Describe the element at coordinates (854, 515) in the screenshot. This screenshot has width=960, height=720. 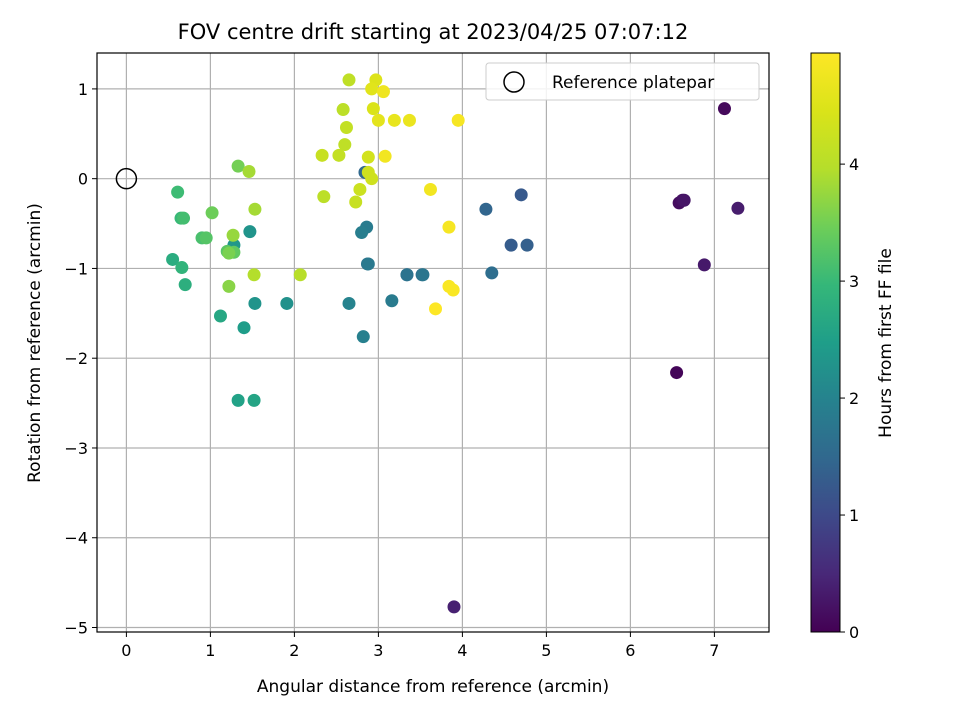
I see `colorbar-tick-label: 1` at that location.